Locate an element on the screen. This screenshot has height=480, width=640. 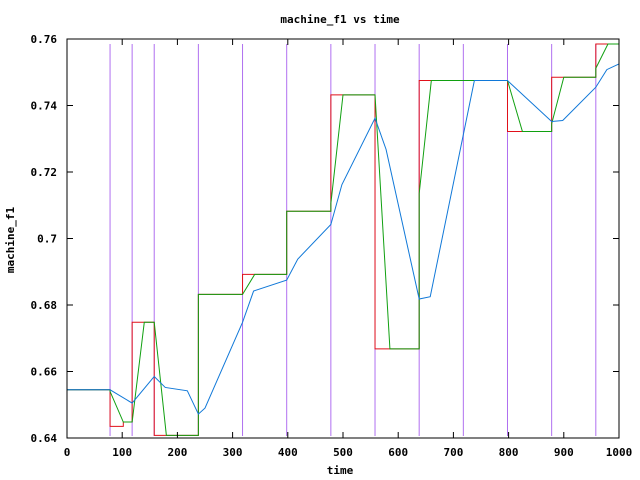
x-tick-label: 0 is located at coordinates (67, 452).